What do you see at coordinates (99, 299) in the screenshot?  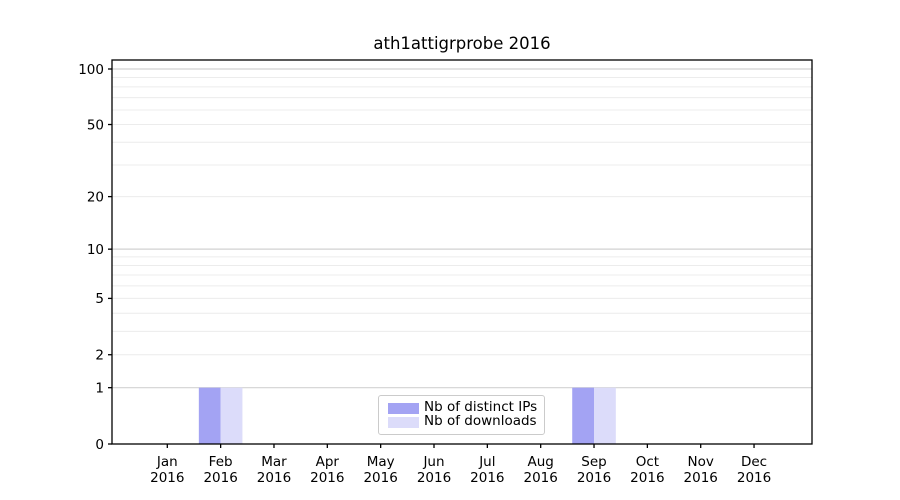 I see `y-tick-label-5: 5` at bounding box center [99, 299].